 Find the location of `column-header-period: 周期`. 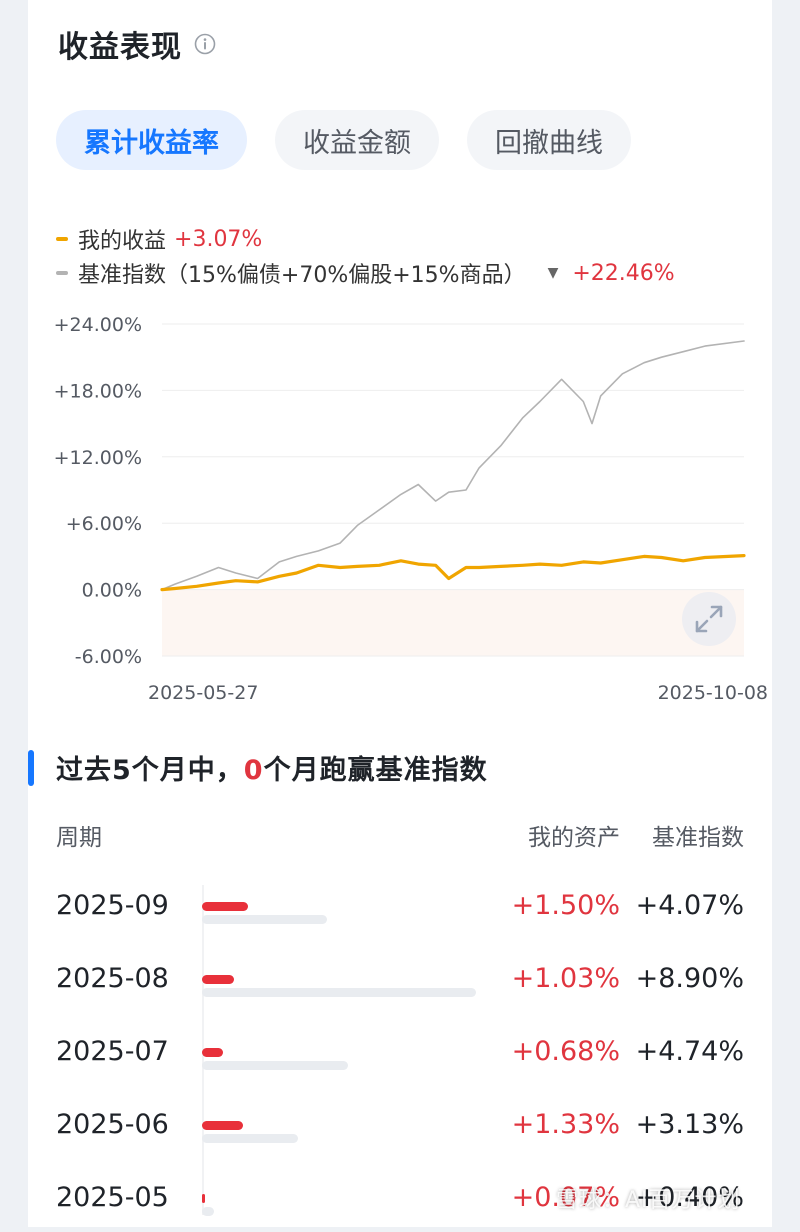

column-header-period: 周期 is located at coordinates (79, 838).